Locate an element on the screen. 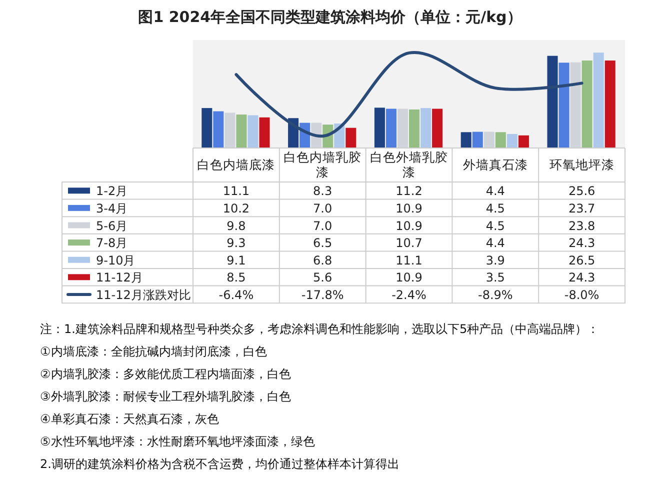 The width and height of the screenshot is (660, 478). data-label: 6.8 is located at coordinates (322, 260).